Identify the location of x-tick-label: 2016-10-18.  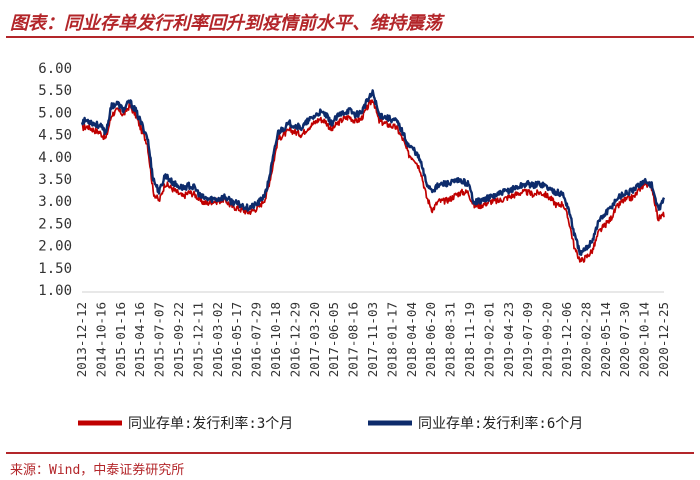
(275, 339).